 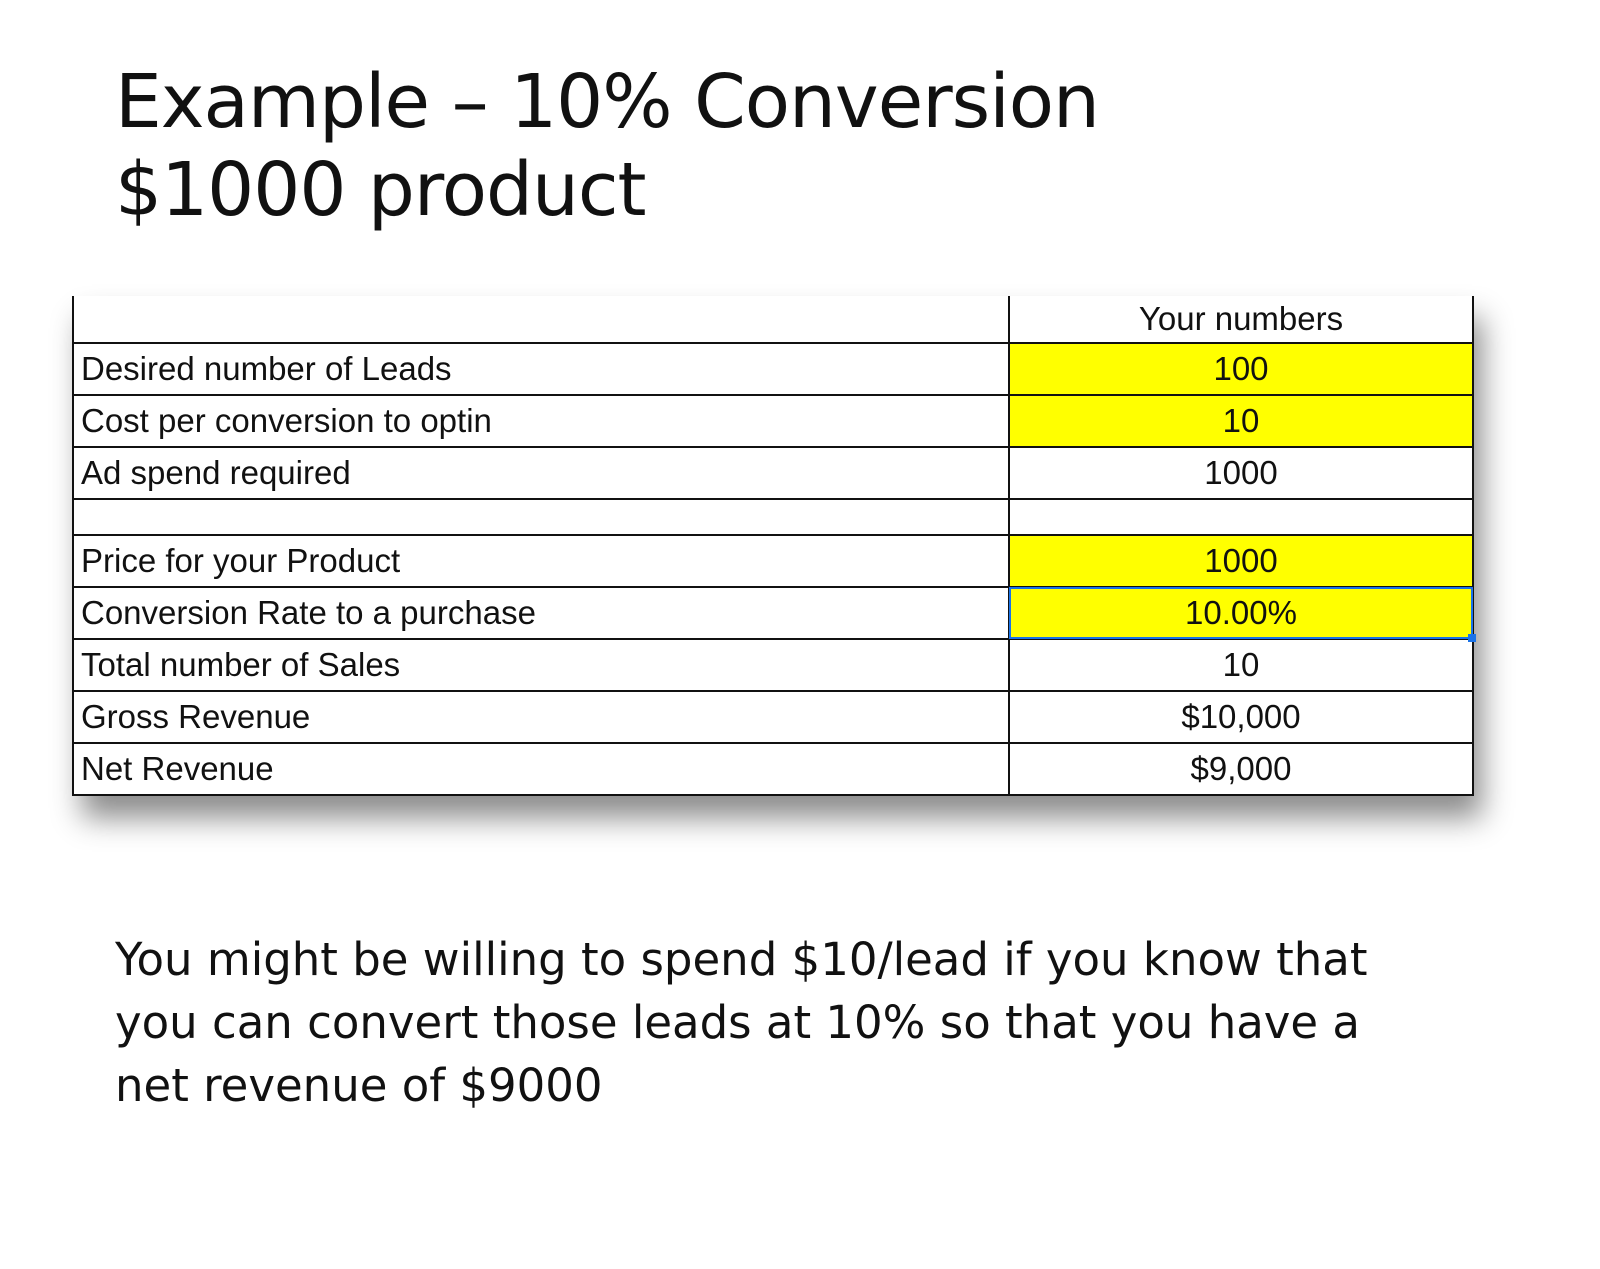 What do you see at coordinates (541, 320) in the screenshot?
I see `header-empty-cell` at bounding box center [541, 320].